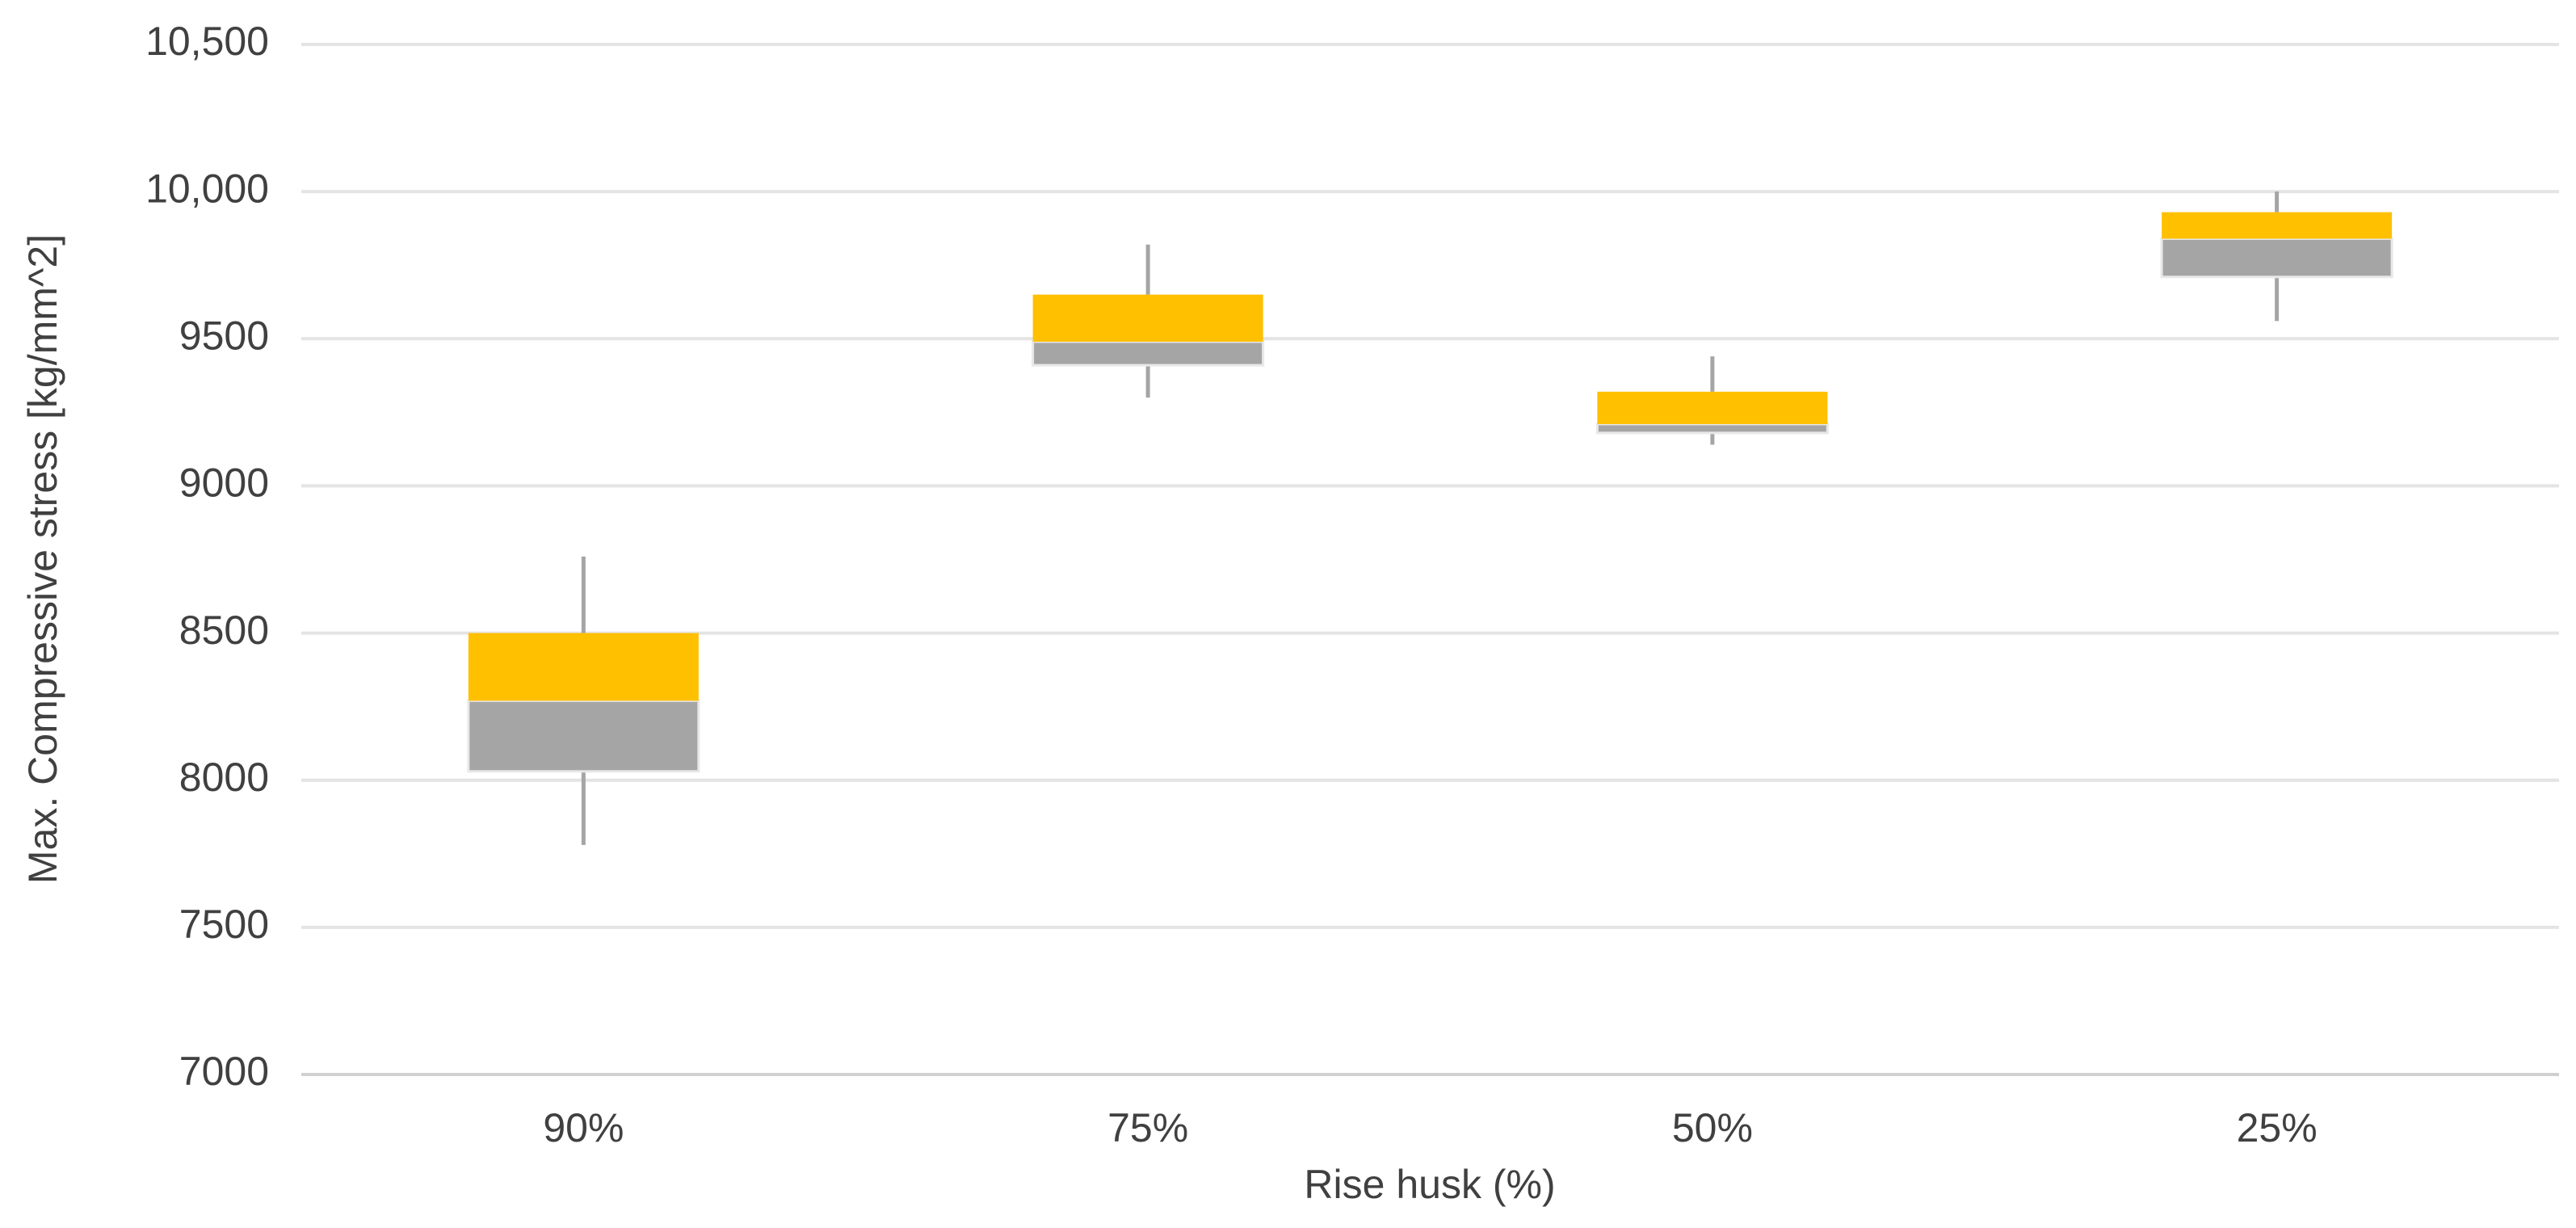 The image size is (2576, 1228). I want to click on y-tick-label: 8500, so click(224, 630).